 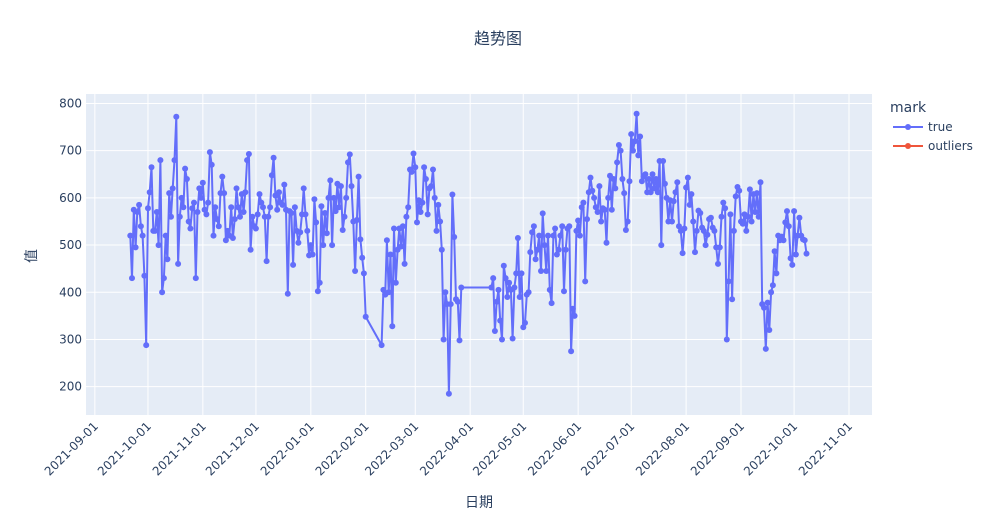 I want to click on y-tick-label: 700, so click(x=70, y=151).